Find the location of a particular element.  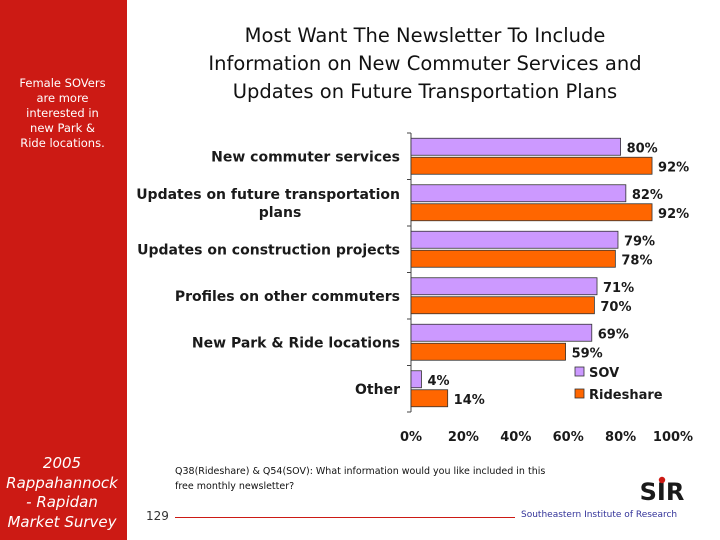

x-tick-label: 100% is located at coordinates (673, 437).